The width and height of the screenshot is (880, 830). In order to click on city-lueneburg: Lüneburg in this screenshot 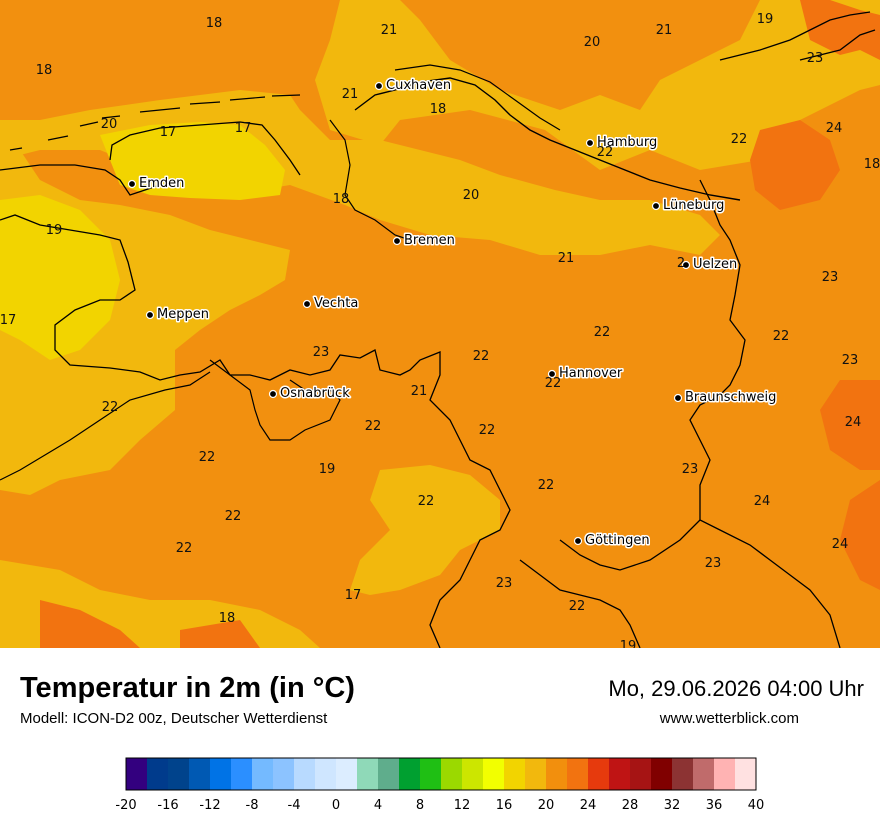, I will do `click(688, 206)`.